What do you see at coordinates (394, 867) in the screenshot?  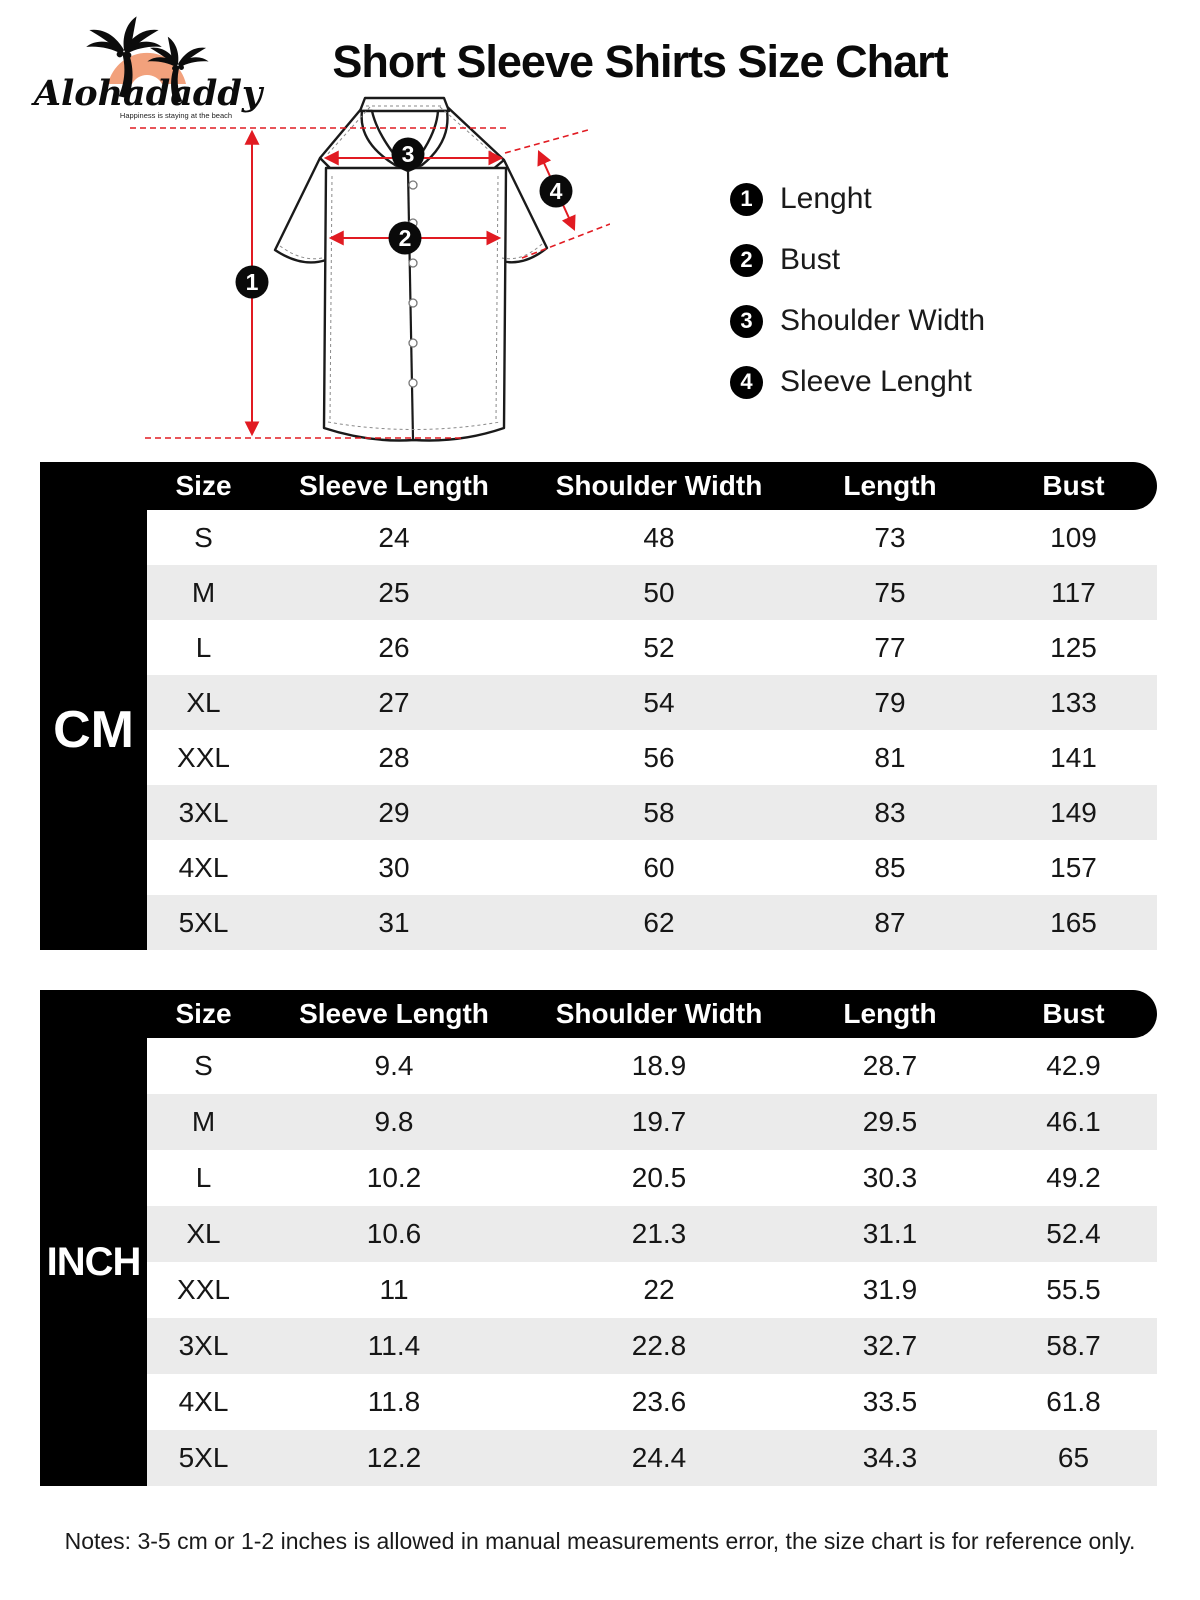 I see `value-cell: 30` at bounding box center [394, 867].